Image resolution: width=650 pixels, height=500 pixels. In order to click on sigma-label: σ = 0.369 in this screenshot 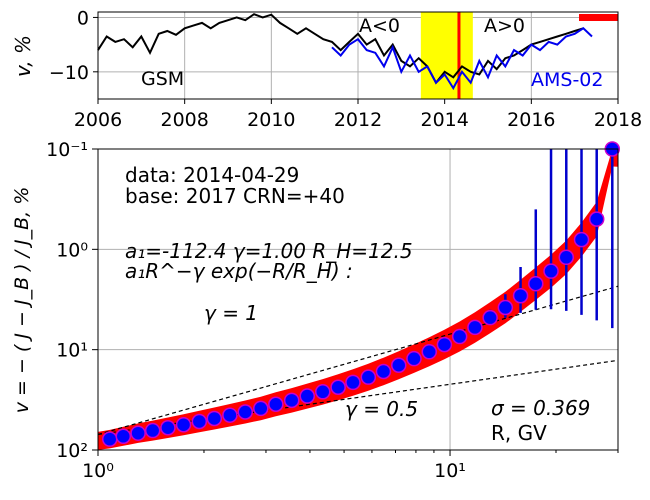, I will do `click(540, 408)`.